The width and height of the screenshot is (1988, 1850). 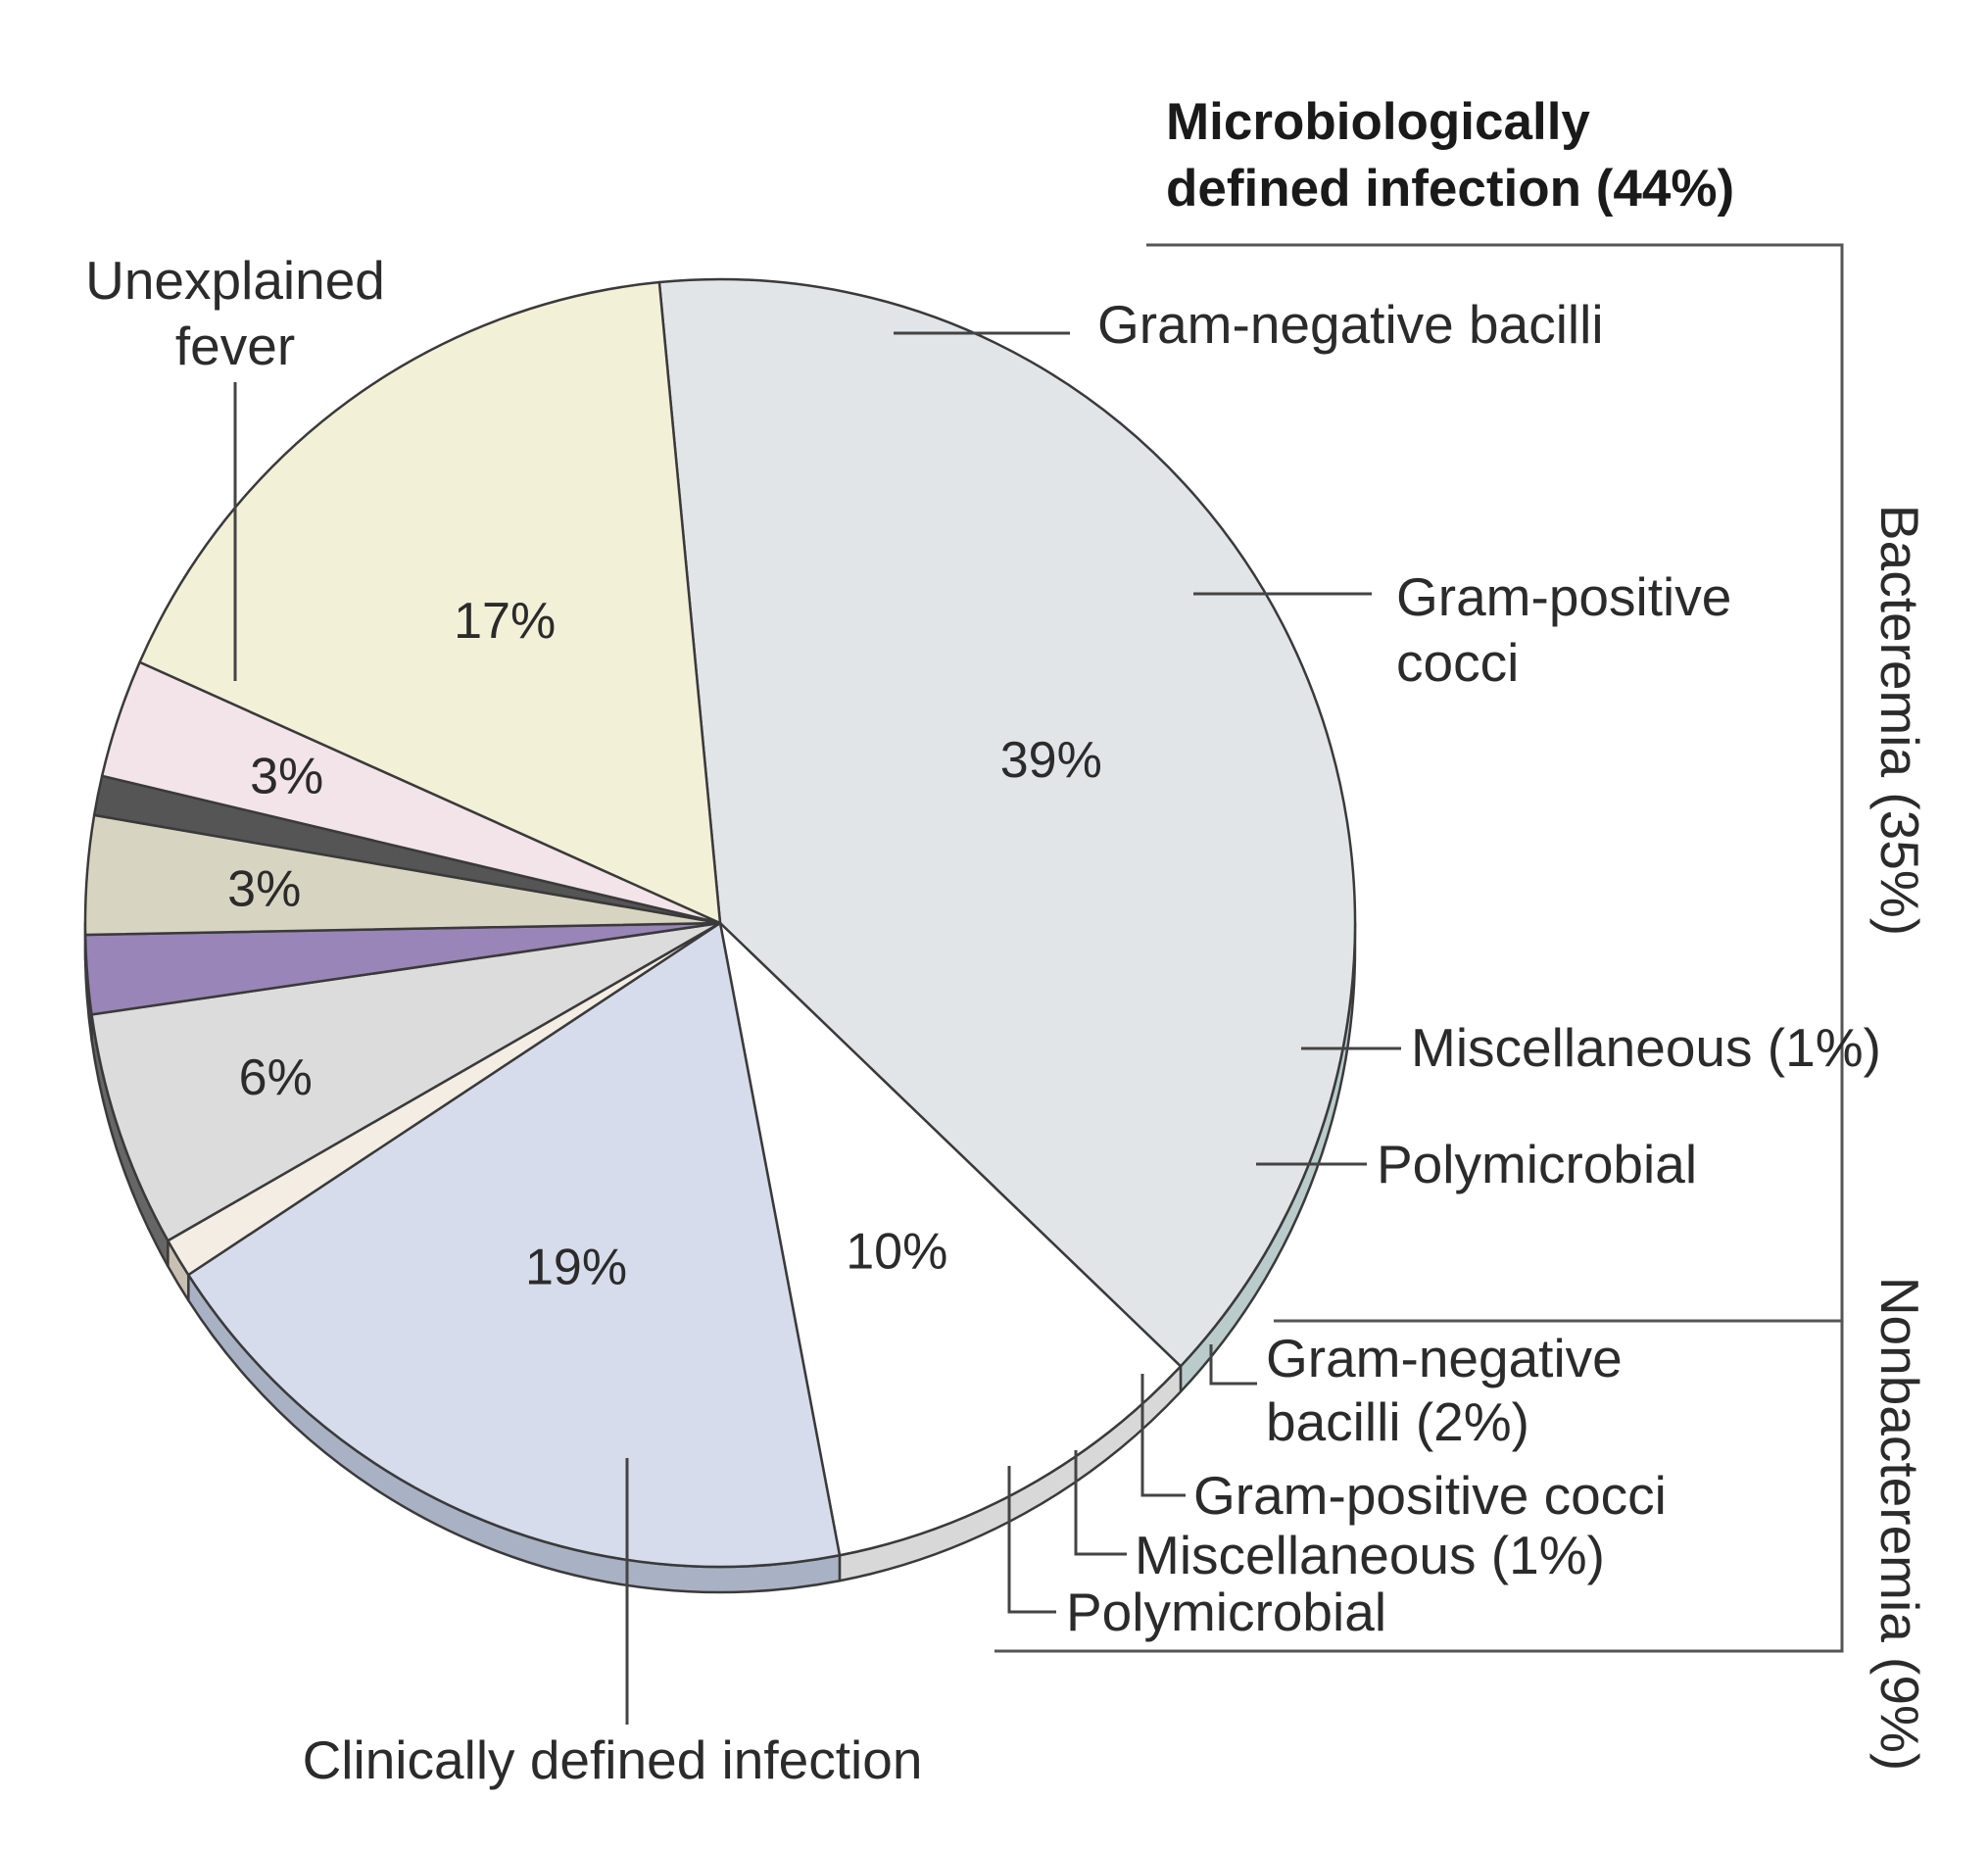 I want to click on label-poly-nonbacteremia: Polymicrobial, so click(x=1226, y=1612).